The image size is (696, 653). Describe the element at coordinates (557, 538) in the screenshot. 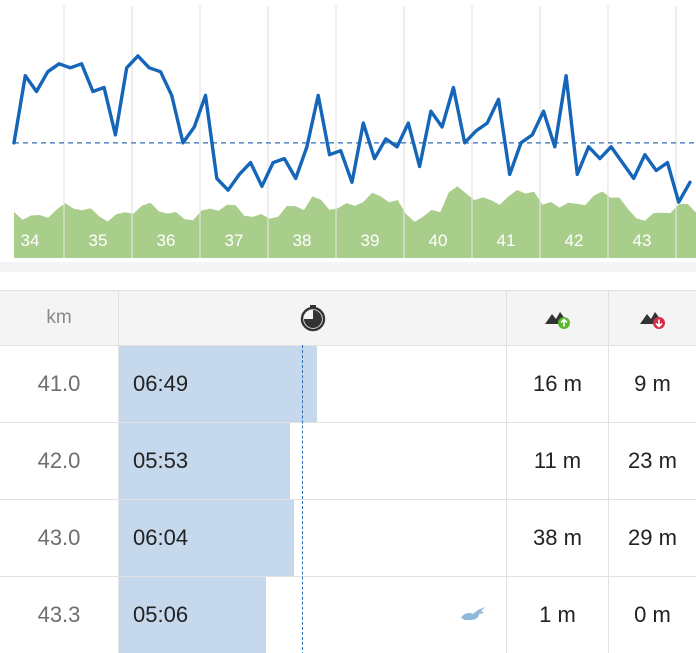

I see `split-ascent: 38 m` at that location.